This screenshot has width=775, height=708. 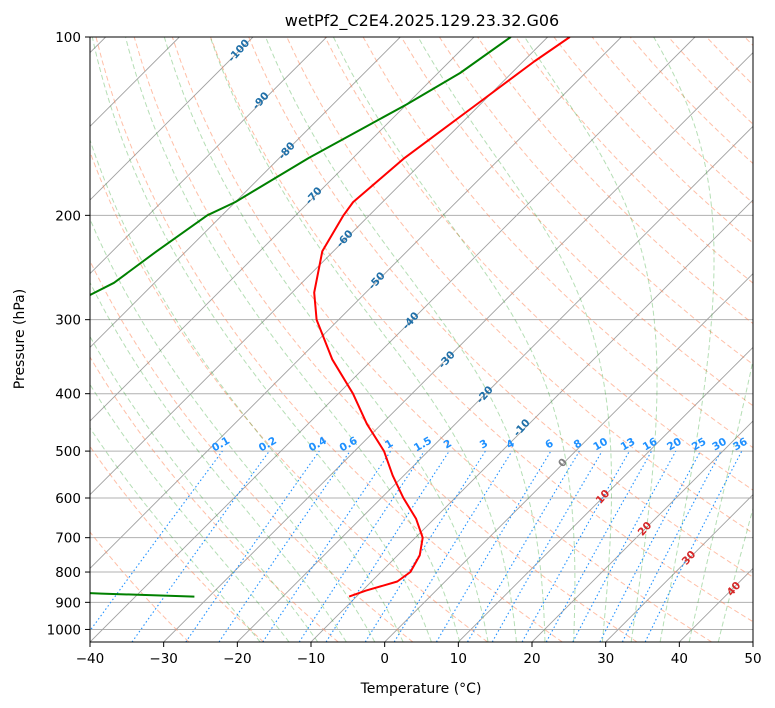 What do you see at coordinates (68, 216) in the screenshot?
I see `y-tick-label: 200` at bounding box center [68, 216].